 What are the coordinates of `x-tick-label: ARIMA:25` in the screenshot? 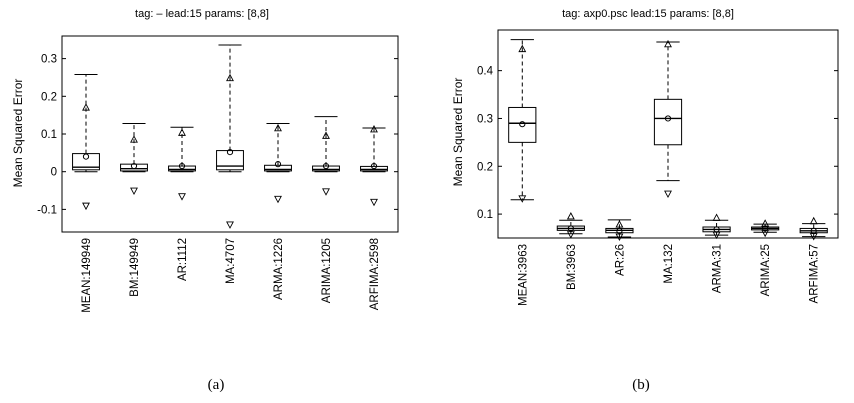 It's located at (766, 270).